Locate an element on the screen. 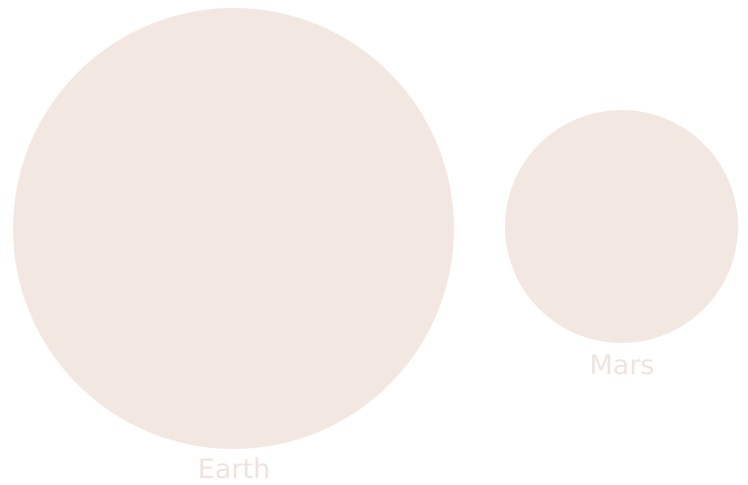 The width and height of the screenshot is (748, 485). earth-label: Earth is located at coordinates (234, 469).